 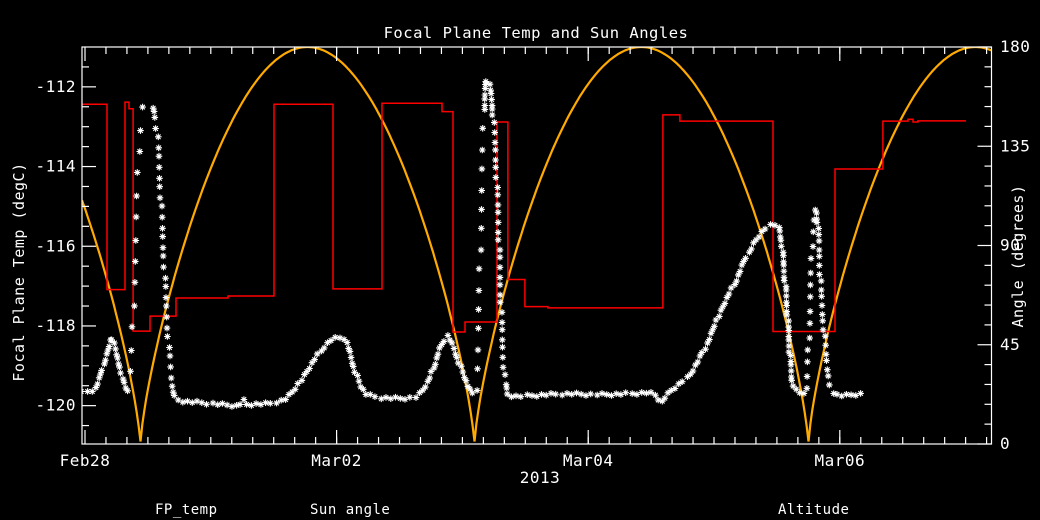 What do you see at coordinates (1010, 245) in the screenshot?
I see `y-right-tick-label: 90` at bounding box center [1010, 245].